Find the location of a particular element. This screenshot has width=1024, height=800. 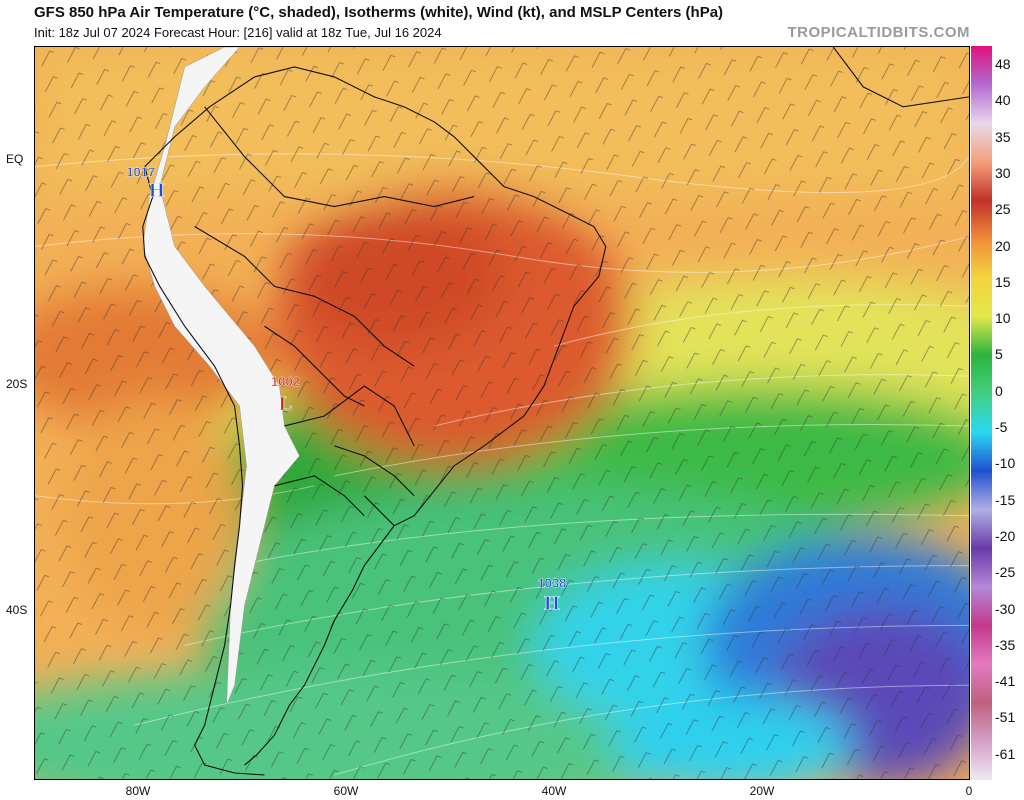

temperature-colorbar is located at coordinates (981, 413).